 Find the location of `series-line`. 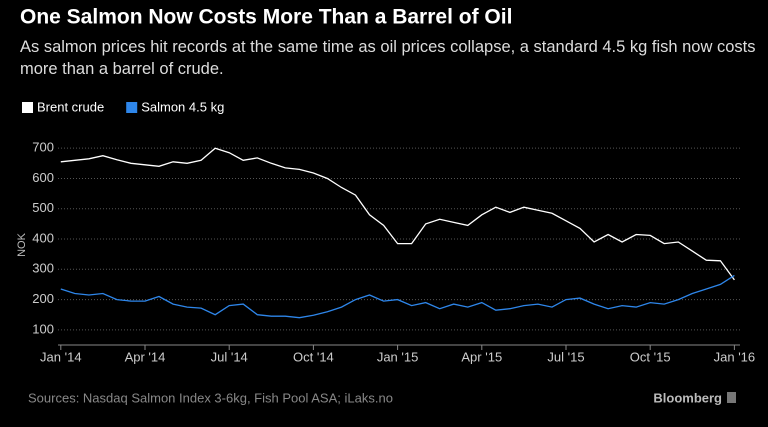

series-line is located at coordinates (397, 296).